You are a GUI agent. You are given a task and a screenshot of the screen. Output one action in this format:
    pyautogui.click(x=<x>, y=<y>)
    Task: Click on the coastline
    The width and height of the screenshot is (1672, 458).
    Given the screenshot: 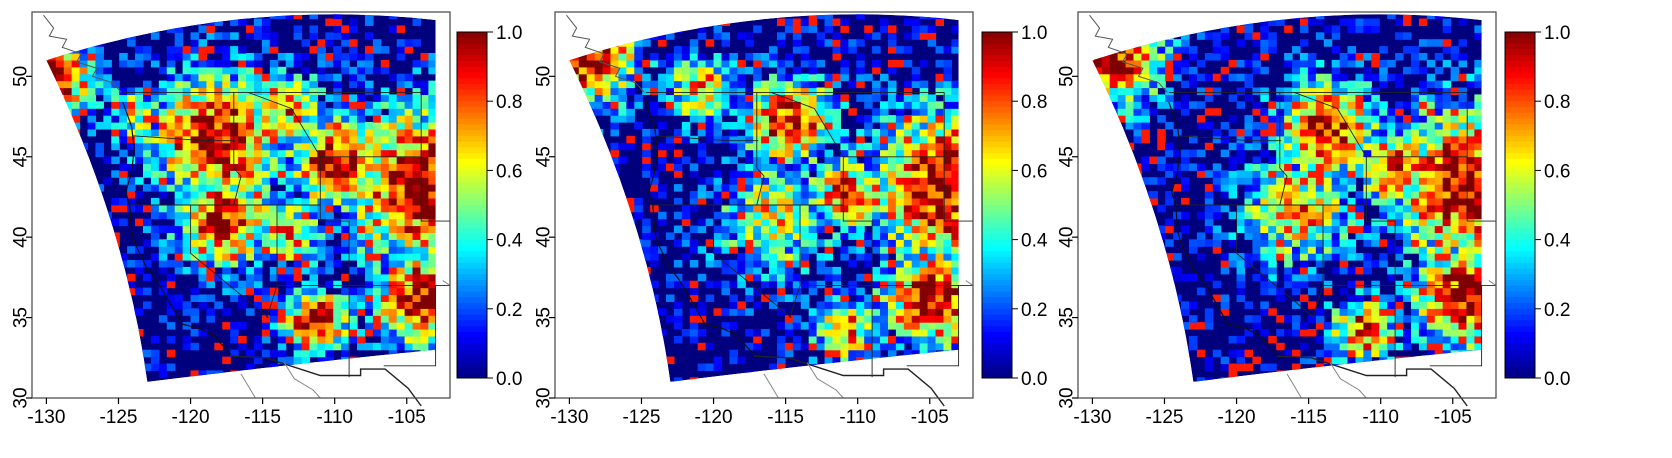 What is the action you would take?
    pyautogui.click(x=700, y=228)
    